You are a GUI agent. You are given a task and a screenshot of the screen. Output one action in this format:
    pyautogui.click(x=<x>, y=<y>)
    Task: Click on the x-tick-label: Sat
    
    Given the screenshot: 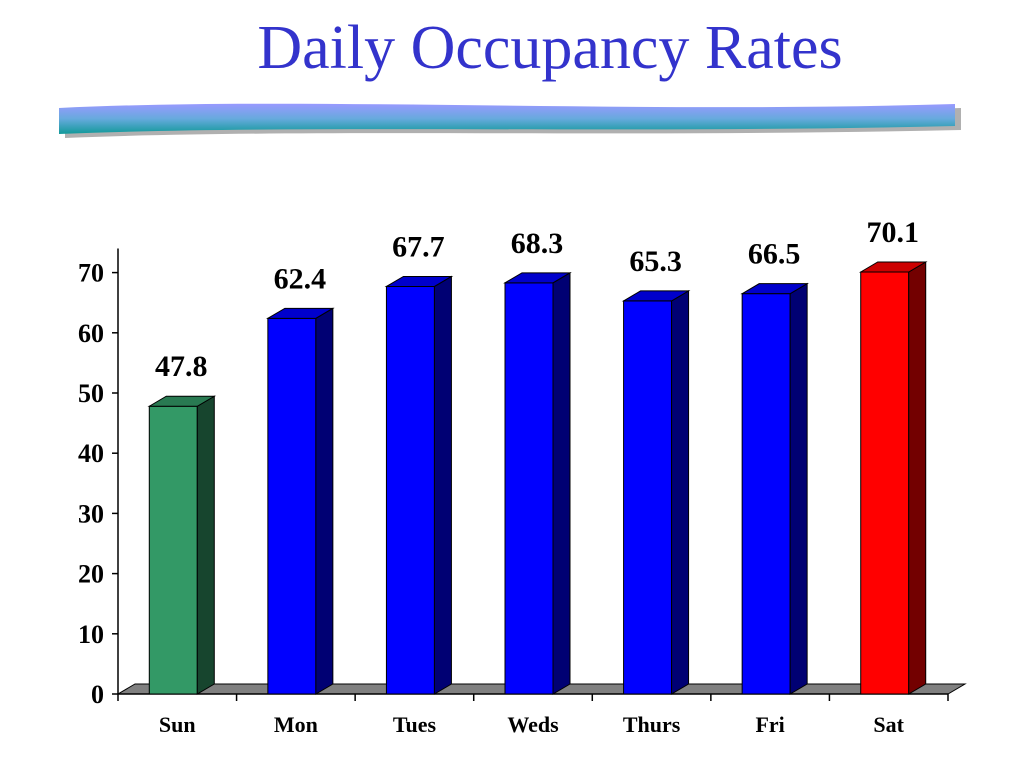 What is the action you would take?
    pyautogui.click(x=888, y=724)
    